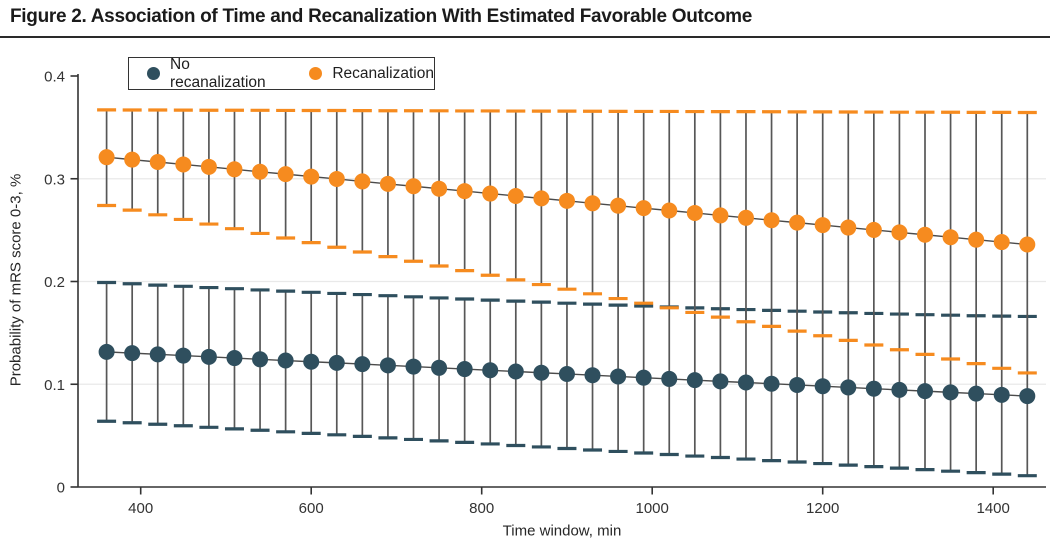 This screenshot has width=1050, height=545. I want to click on no-recanalization-dot-icon, so click(153, 73).